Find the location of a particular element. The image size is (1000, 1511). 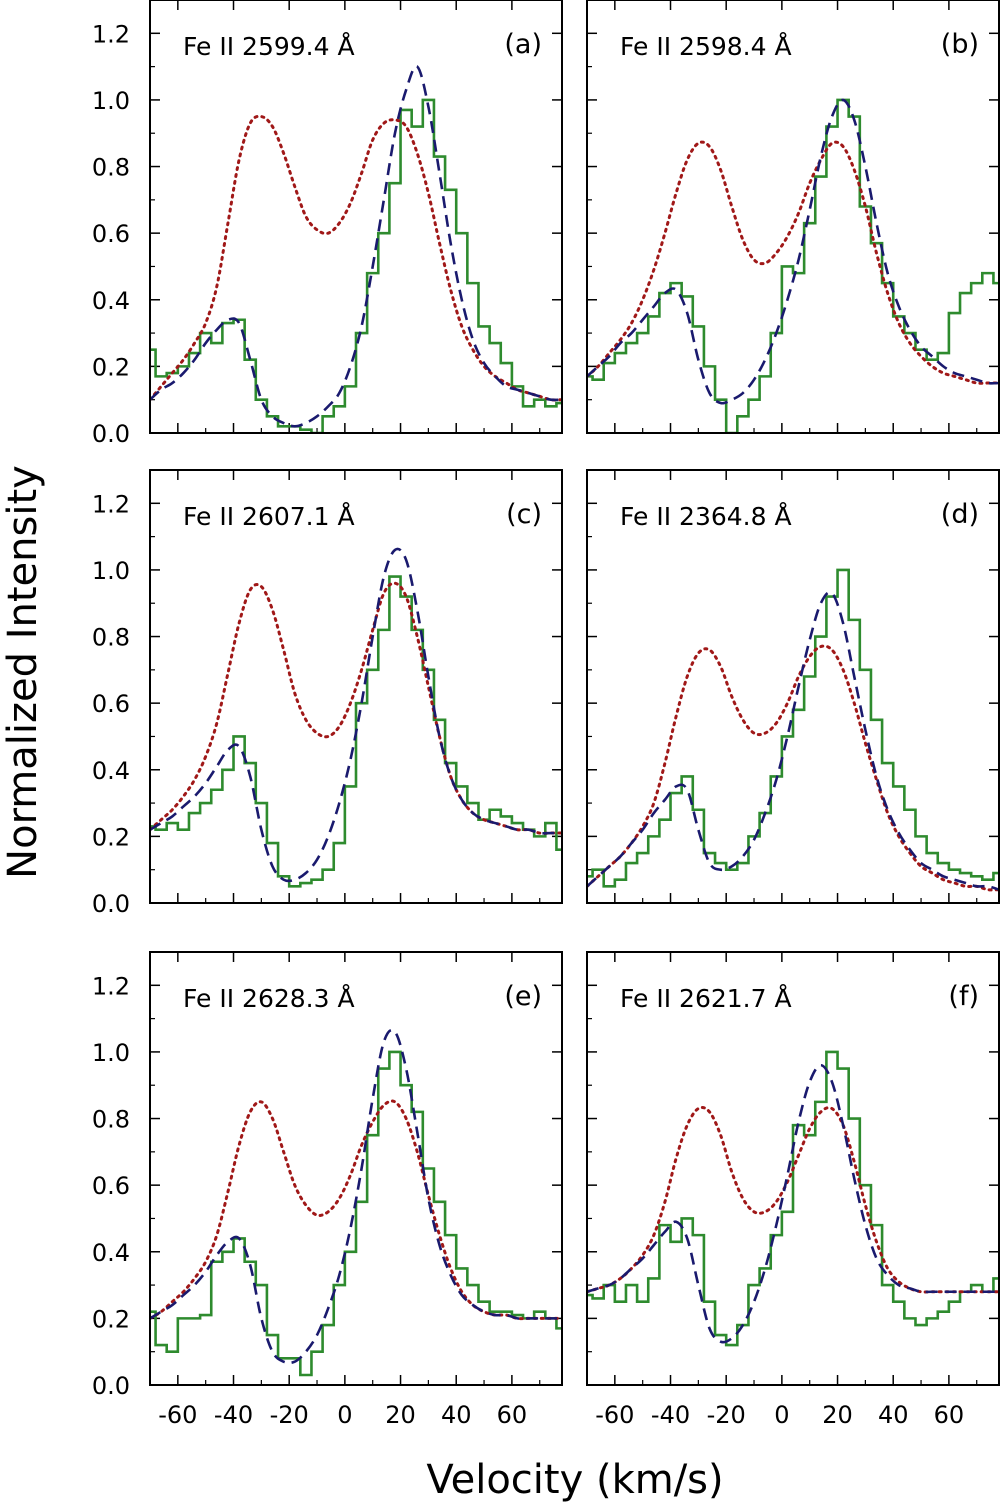

panel-tag: (c) is located at coordinates (524, 514).